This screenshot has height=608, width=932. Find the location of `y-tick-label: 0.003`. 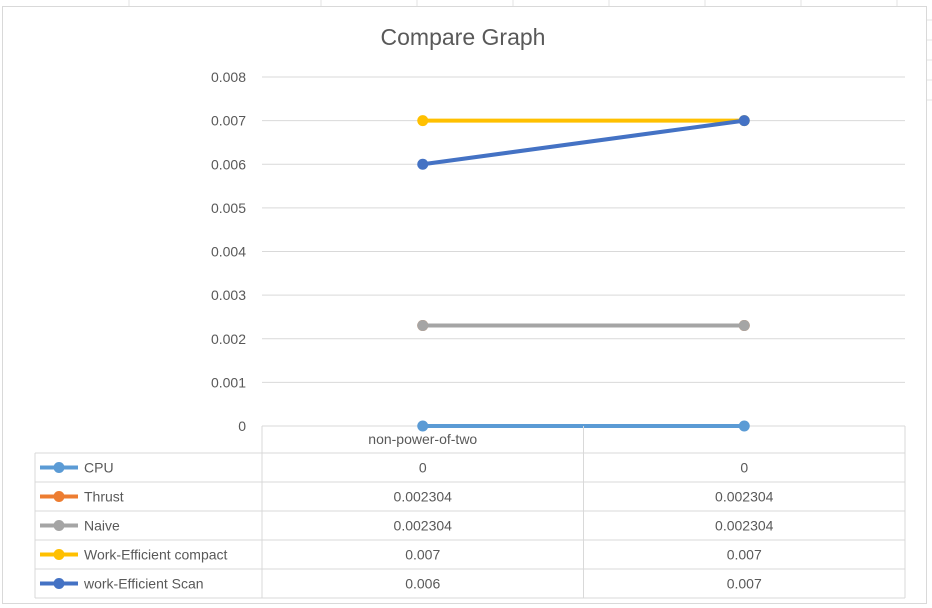

y-tick-label: 0.003 is located at coordinates (228, 295).